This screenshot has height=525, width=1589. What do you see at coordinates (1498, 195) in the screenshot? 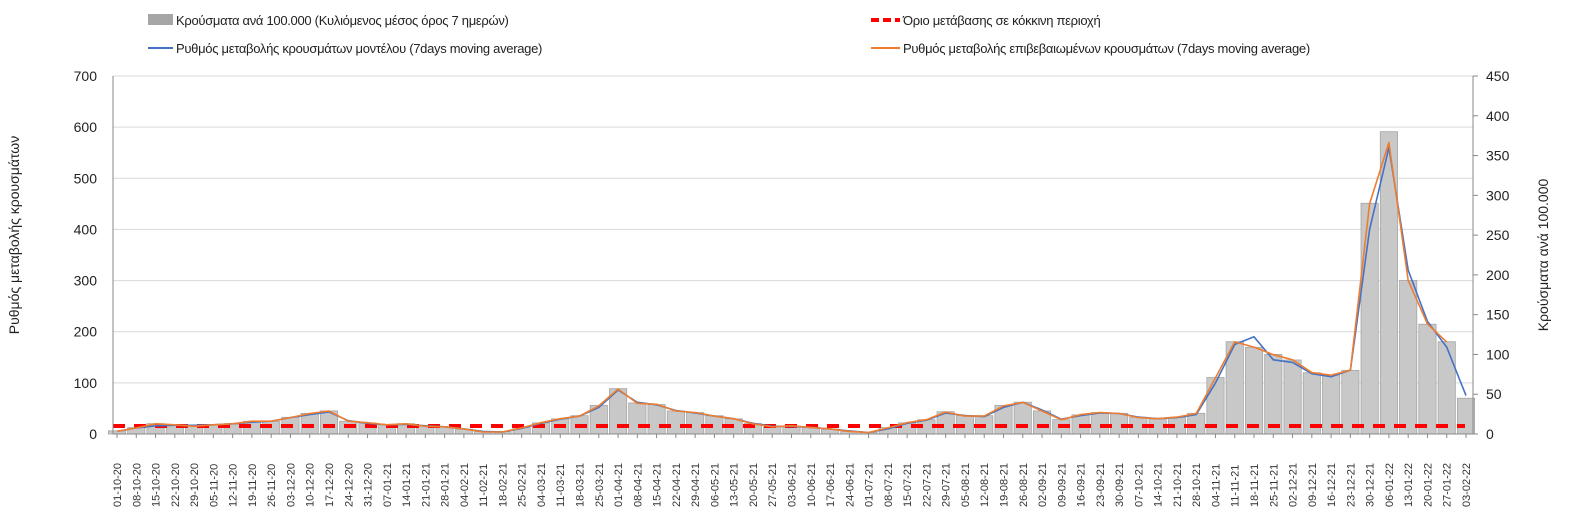
I see `y-tick-right: 300` at bounding box center [1498, 195].